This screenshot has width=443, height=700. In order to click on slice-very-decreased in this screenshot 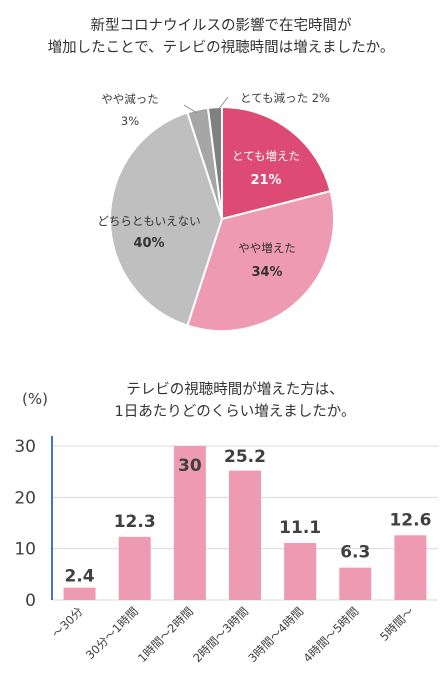, I will do `click(214, 162)`.